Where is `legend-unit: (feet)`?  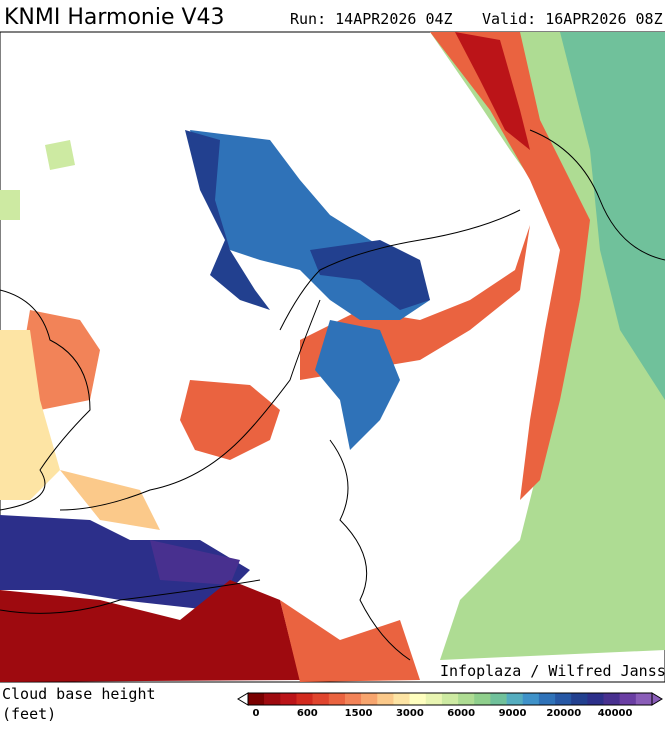
legend-unit: (feet) is located at coordinates (29, 714).